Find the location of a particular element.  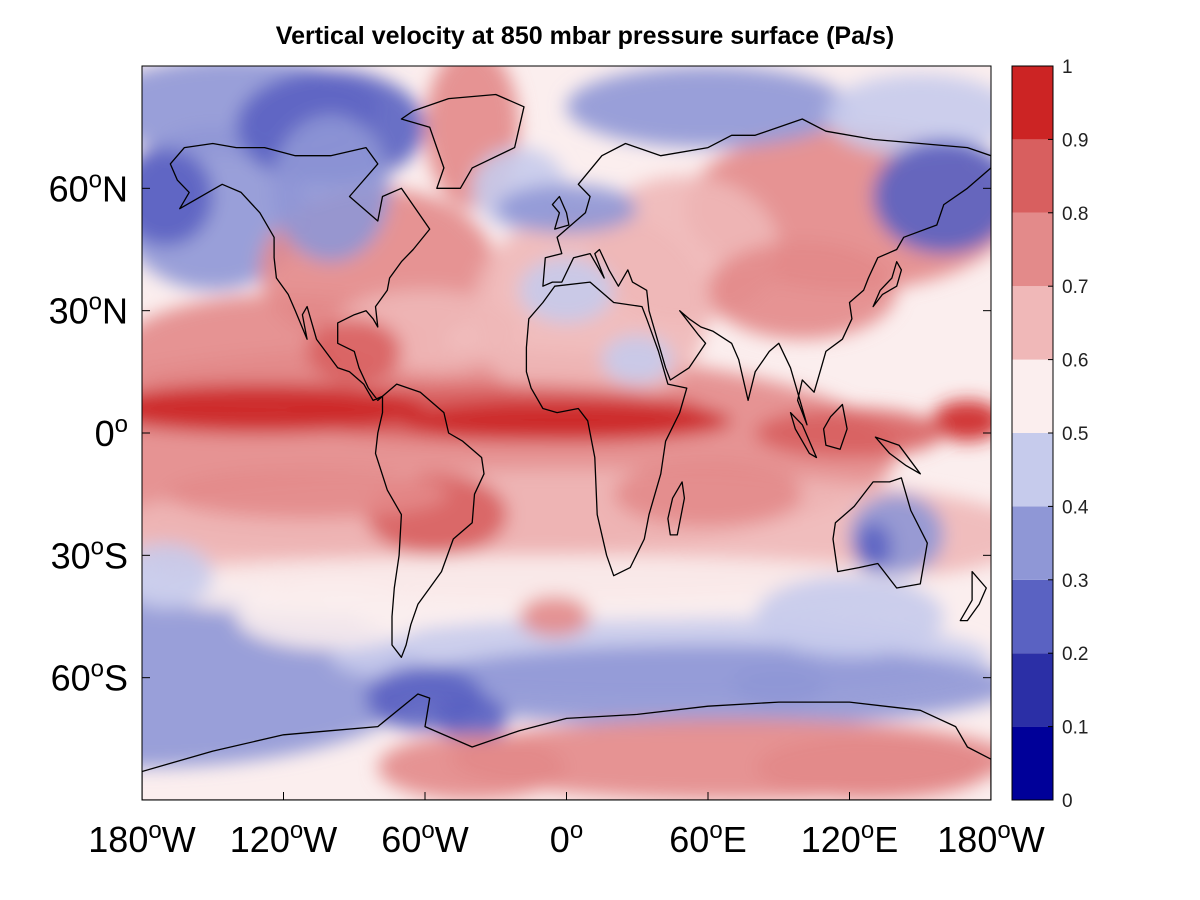

colorbar-tick-label: 0.7 is located at coordinates (1075, 287).